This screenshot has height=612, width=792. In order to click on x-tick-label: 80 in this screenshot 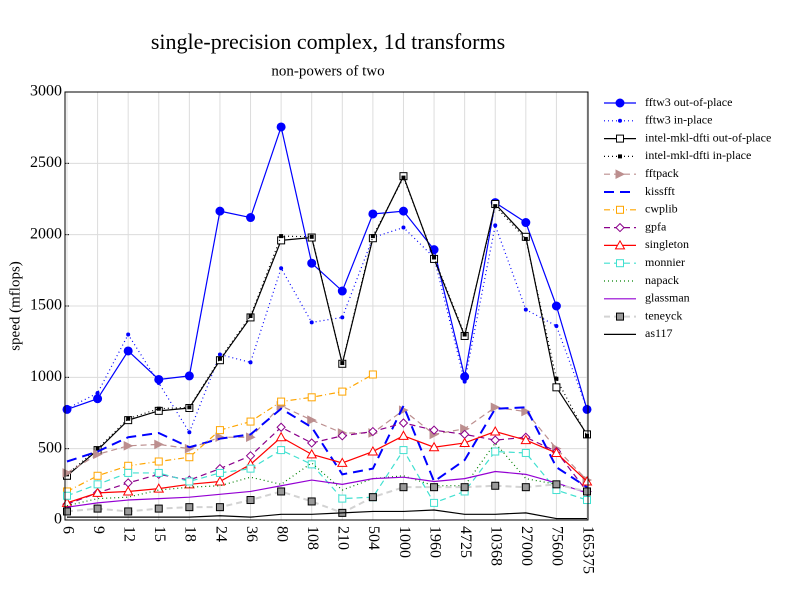, I will do `click(281, 534)`.